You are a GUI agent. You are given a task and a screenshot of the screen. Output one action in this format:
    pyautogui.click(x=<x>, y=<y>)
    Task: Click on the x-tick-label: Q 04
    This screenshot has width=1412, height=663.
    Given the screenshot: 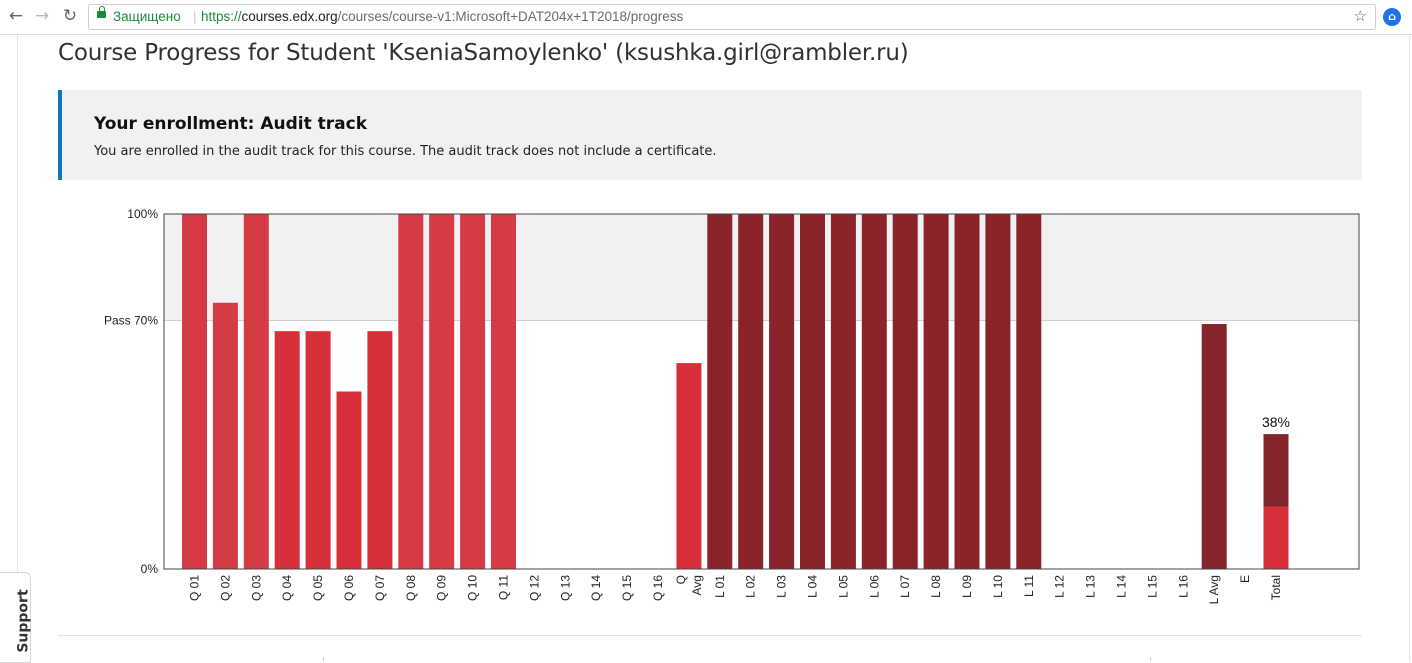 What is the action you would take?
    pyautogui.click(x=287, y=588)
    